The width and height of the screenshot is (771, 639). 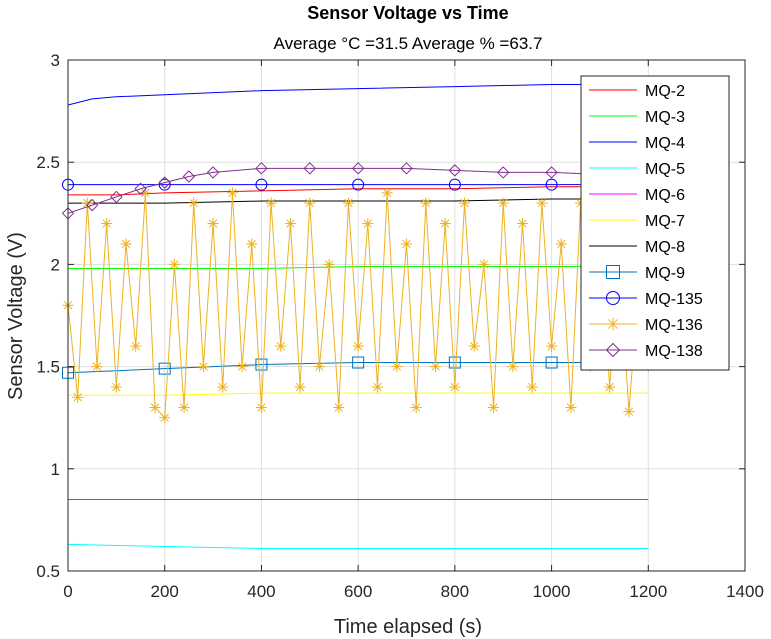 I want to click on y-tick-label: 2, so click(x=55, y=264).